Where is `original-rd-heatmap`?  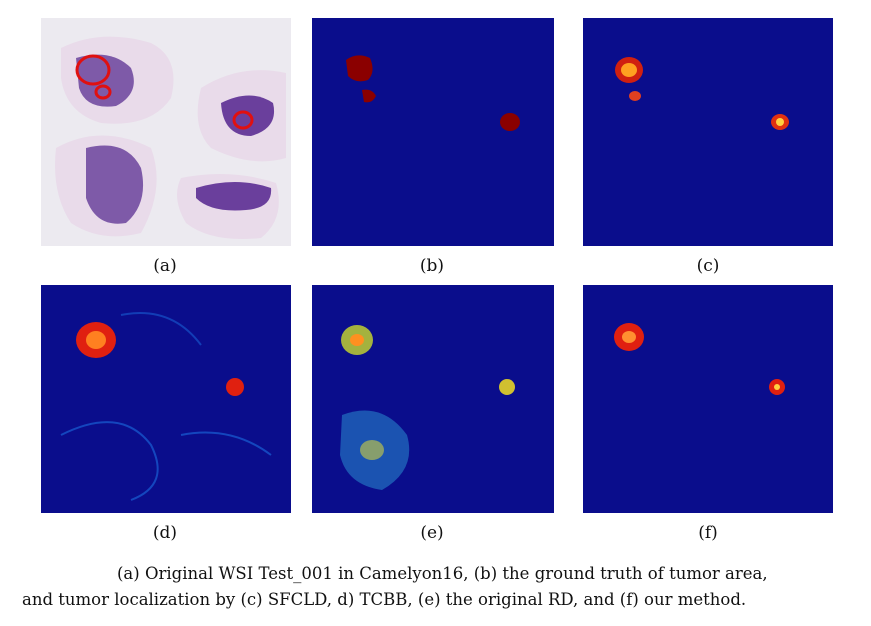
original-rd-heatmap is located at coordinates (433, 399).